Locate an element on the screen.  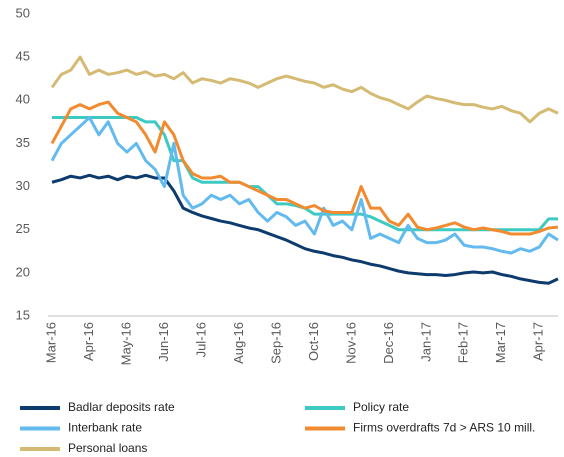
x-tick-label: Nov-16 is located at coordinates (350, 343).